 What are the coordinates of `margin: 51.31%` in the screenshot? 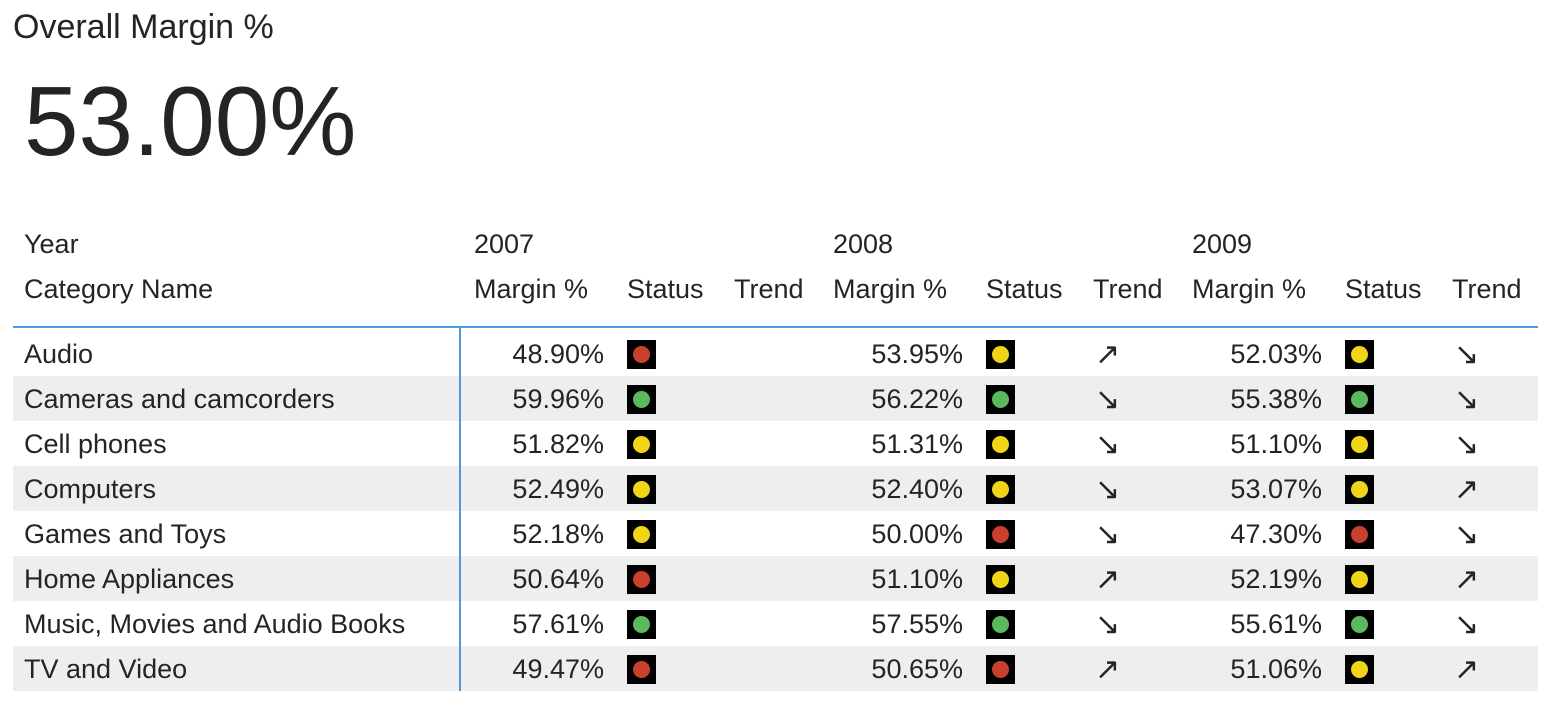 It's located at (917, 443).